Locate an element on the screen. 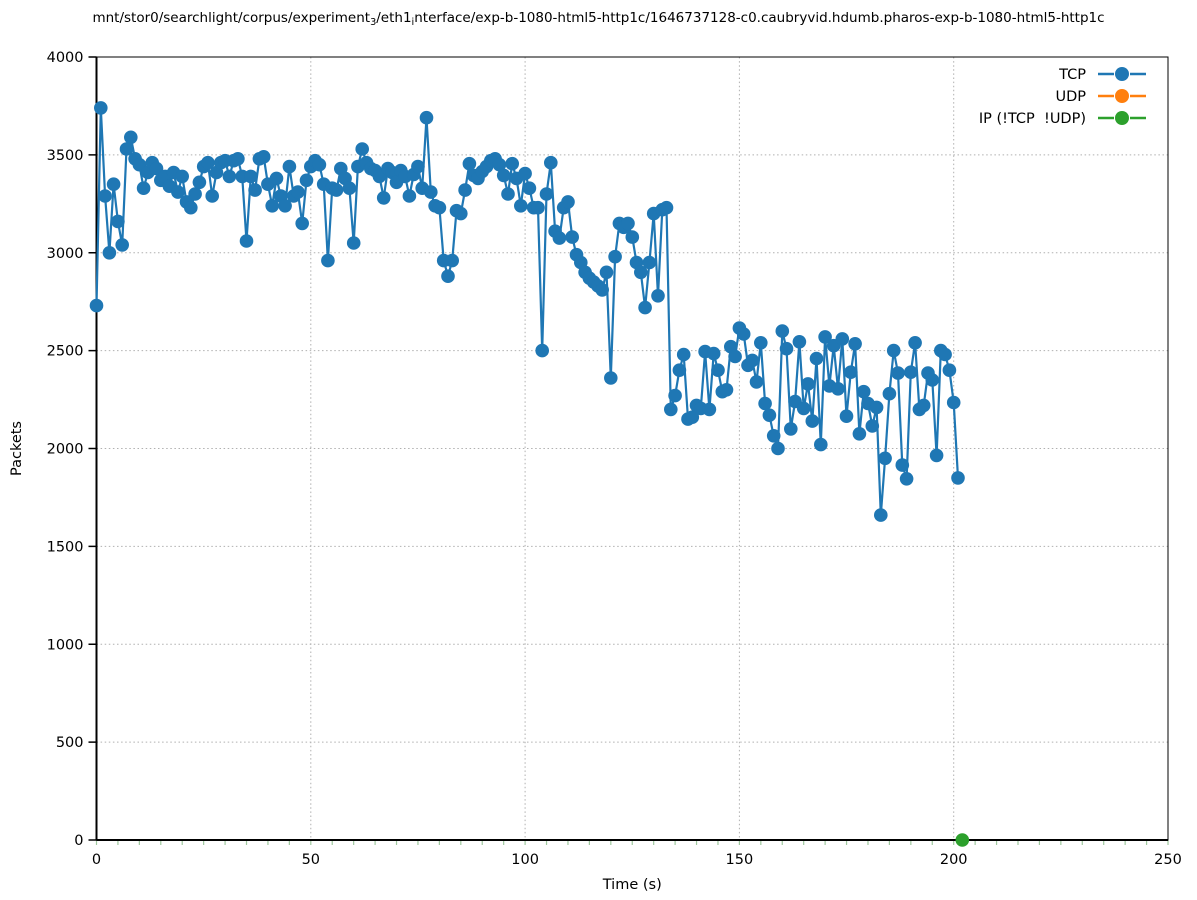  y-tick-labels: 0 500 1000 1500 2000 2500 3000 3500 4000 is located at coordinates (65, 449).